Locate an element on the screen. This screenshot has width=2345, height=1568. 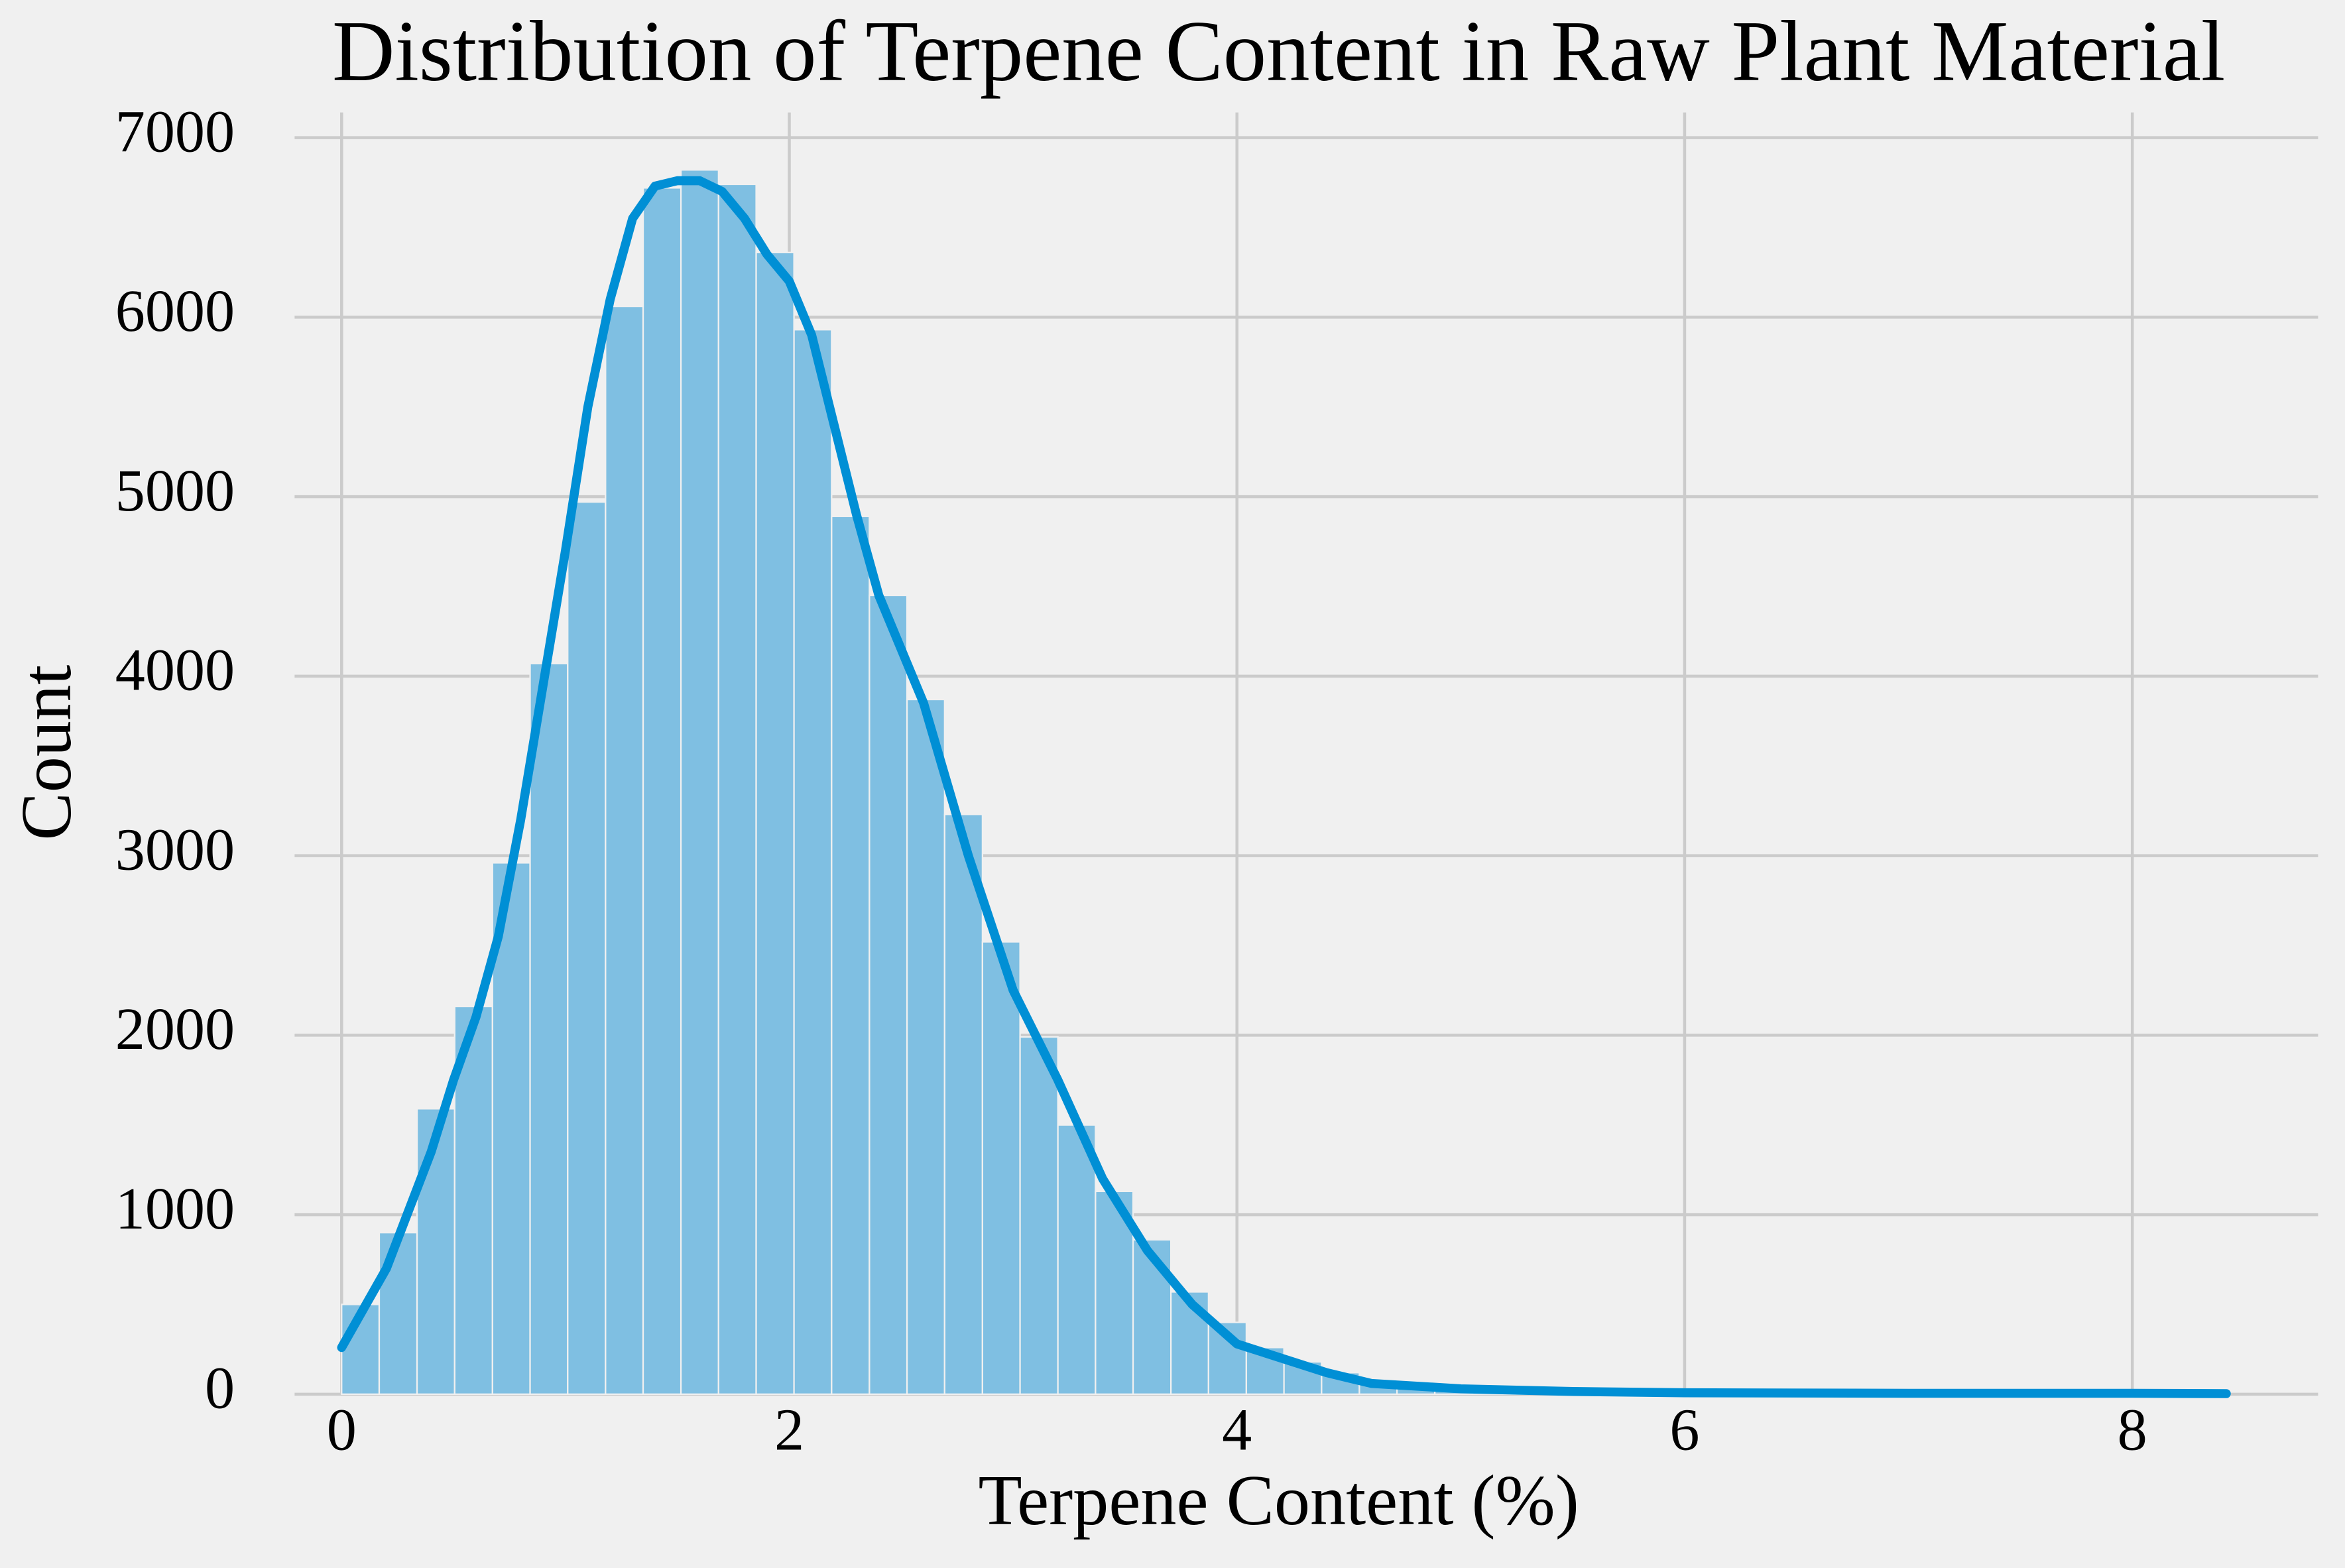
x-tick-label: 8 is located at coordinates (2133, 1430).